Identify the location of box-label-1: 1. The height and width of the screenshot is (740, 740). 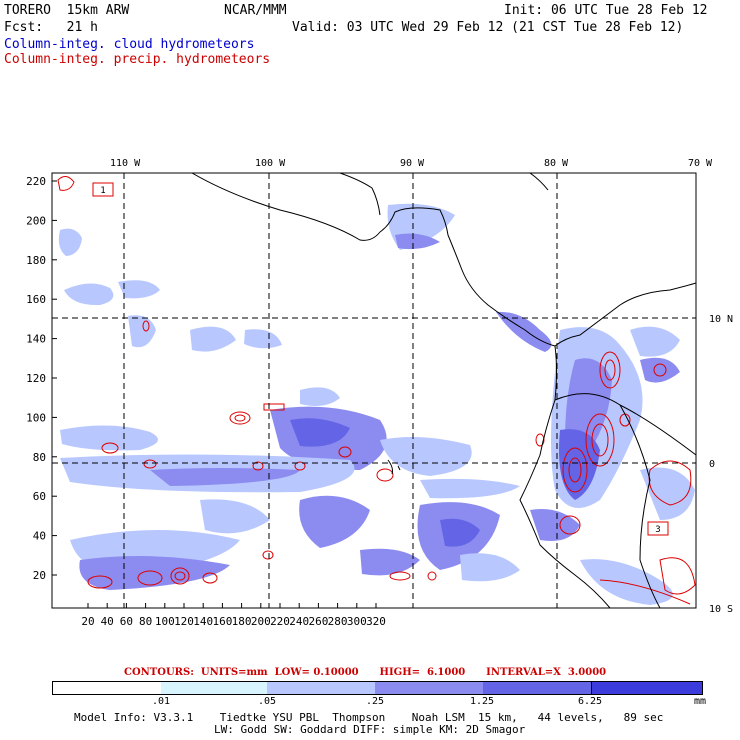
(103, 189).